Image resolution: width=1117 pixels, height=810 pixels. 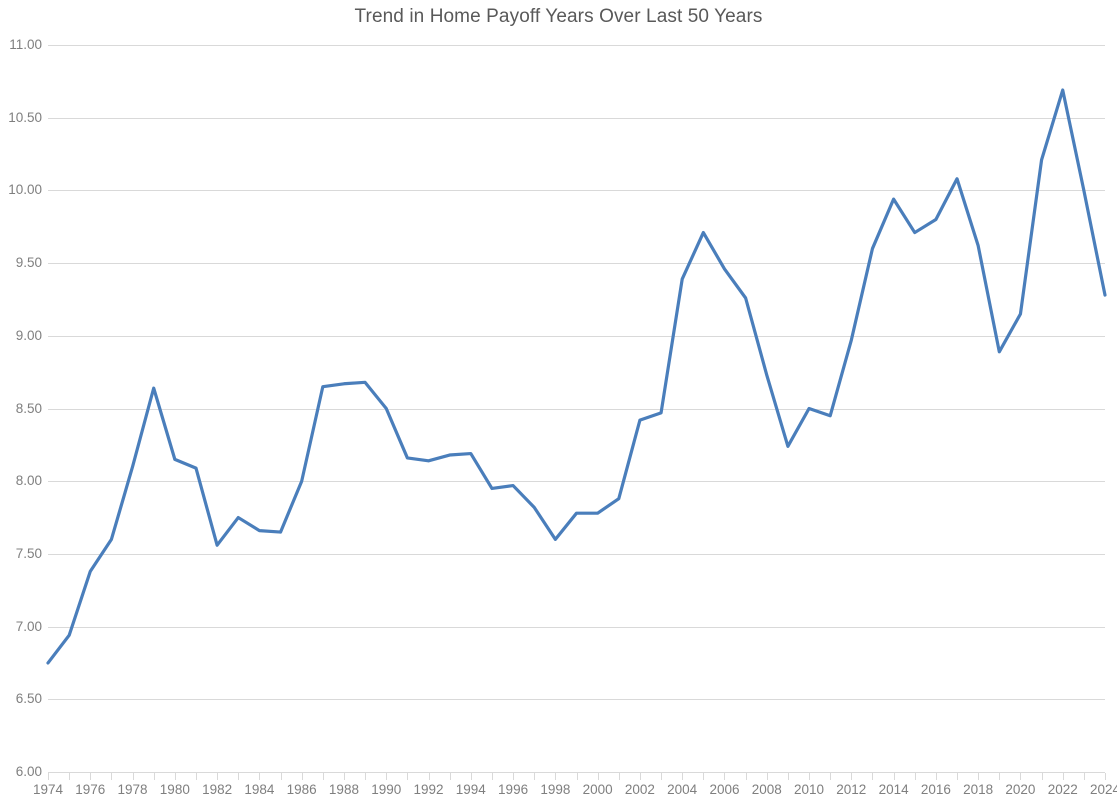 What do you see at coordinates (28, 553) in the screenshot?
I see `y-axis-tick-label: 7.50` at bounding box center [28, 553].